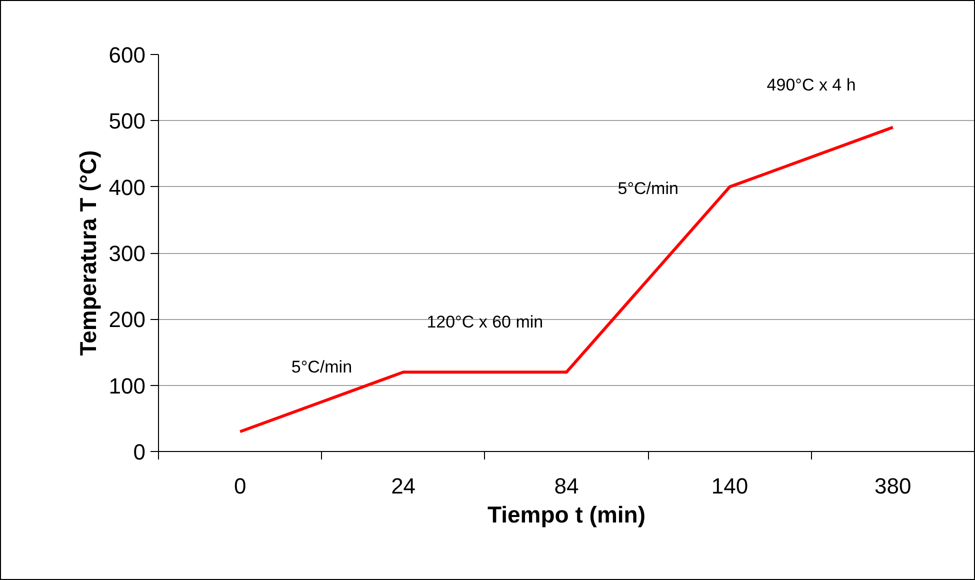 The height and width of the screenshot is (580, 975). I want to click on y-tick-label: 100, so click(127, 385).